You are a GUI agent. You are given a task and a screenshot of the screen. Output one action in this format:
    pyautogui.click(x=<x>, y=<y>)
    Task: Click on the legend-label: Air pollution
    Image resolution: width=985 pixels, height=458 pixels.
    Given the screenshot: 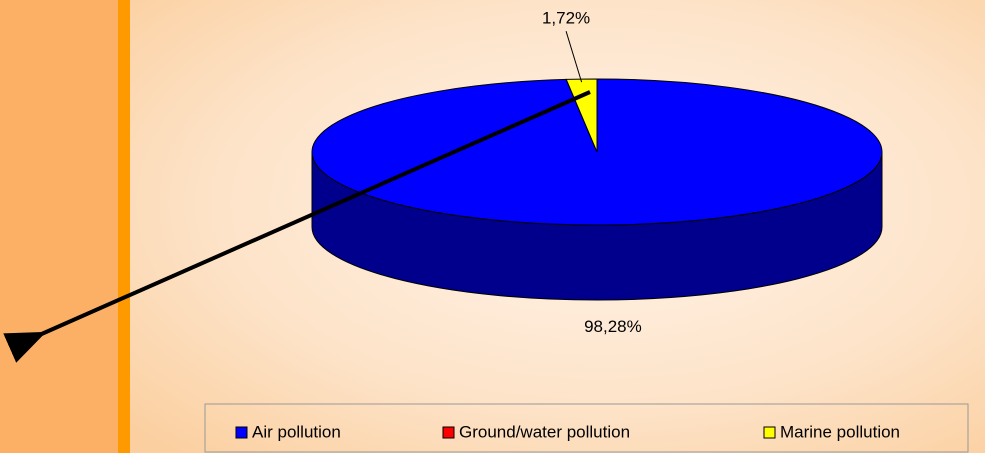 What is the action you would take?
    pyautogui.click(x=296, y=431)
    